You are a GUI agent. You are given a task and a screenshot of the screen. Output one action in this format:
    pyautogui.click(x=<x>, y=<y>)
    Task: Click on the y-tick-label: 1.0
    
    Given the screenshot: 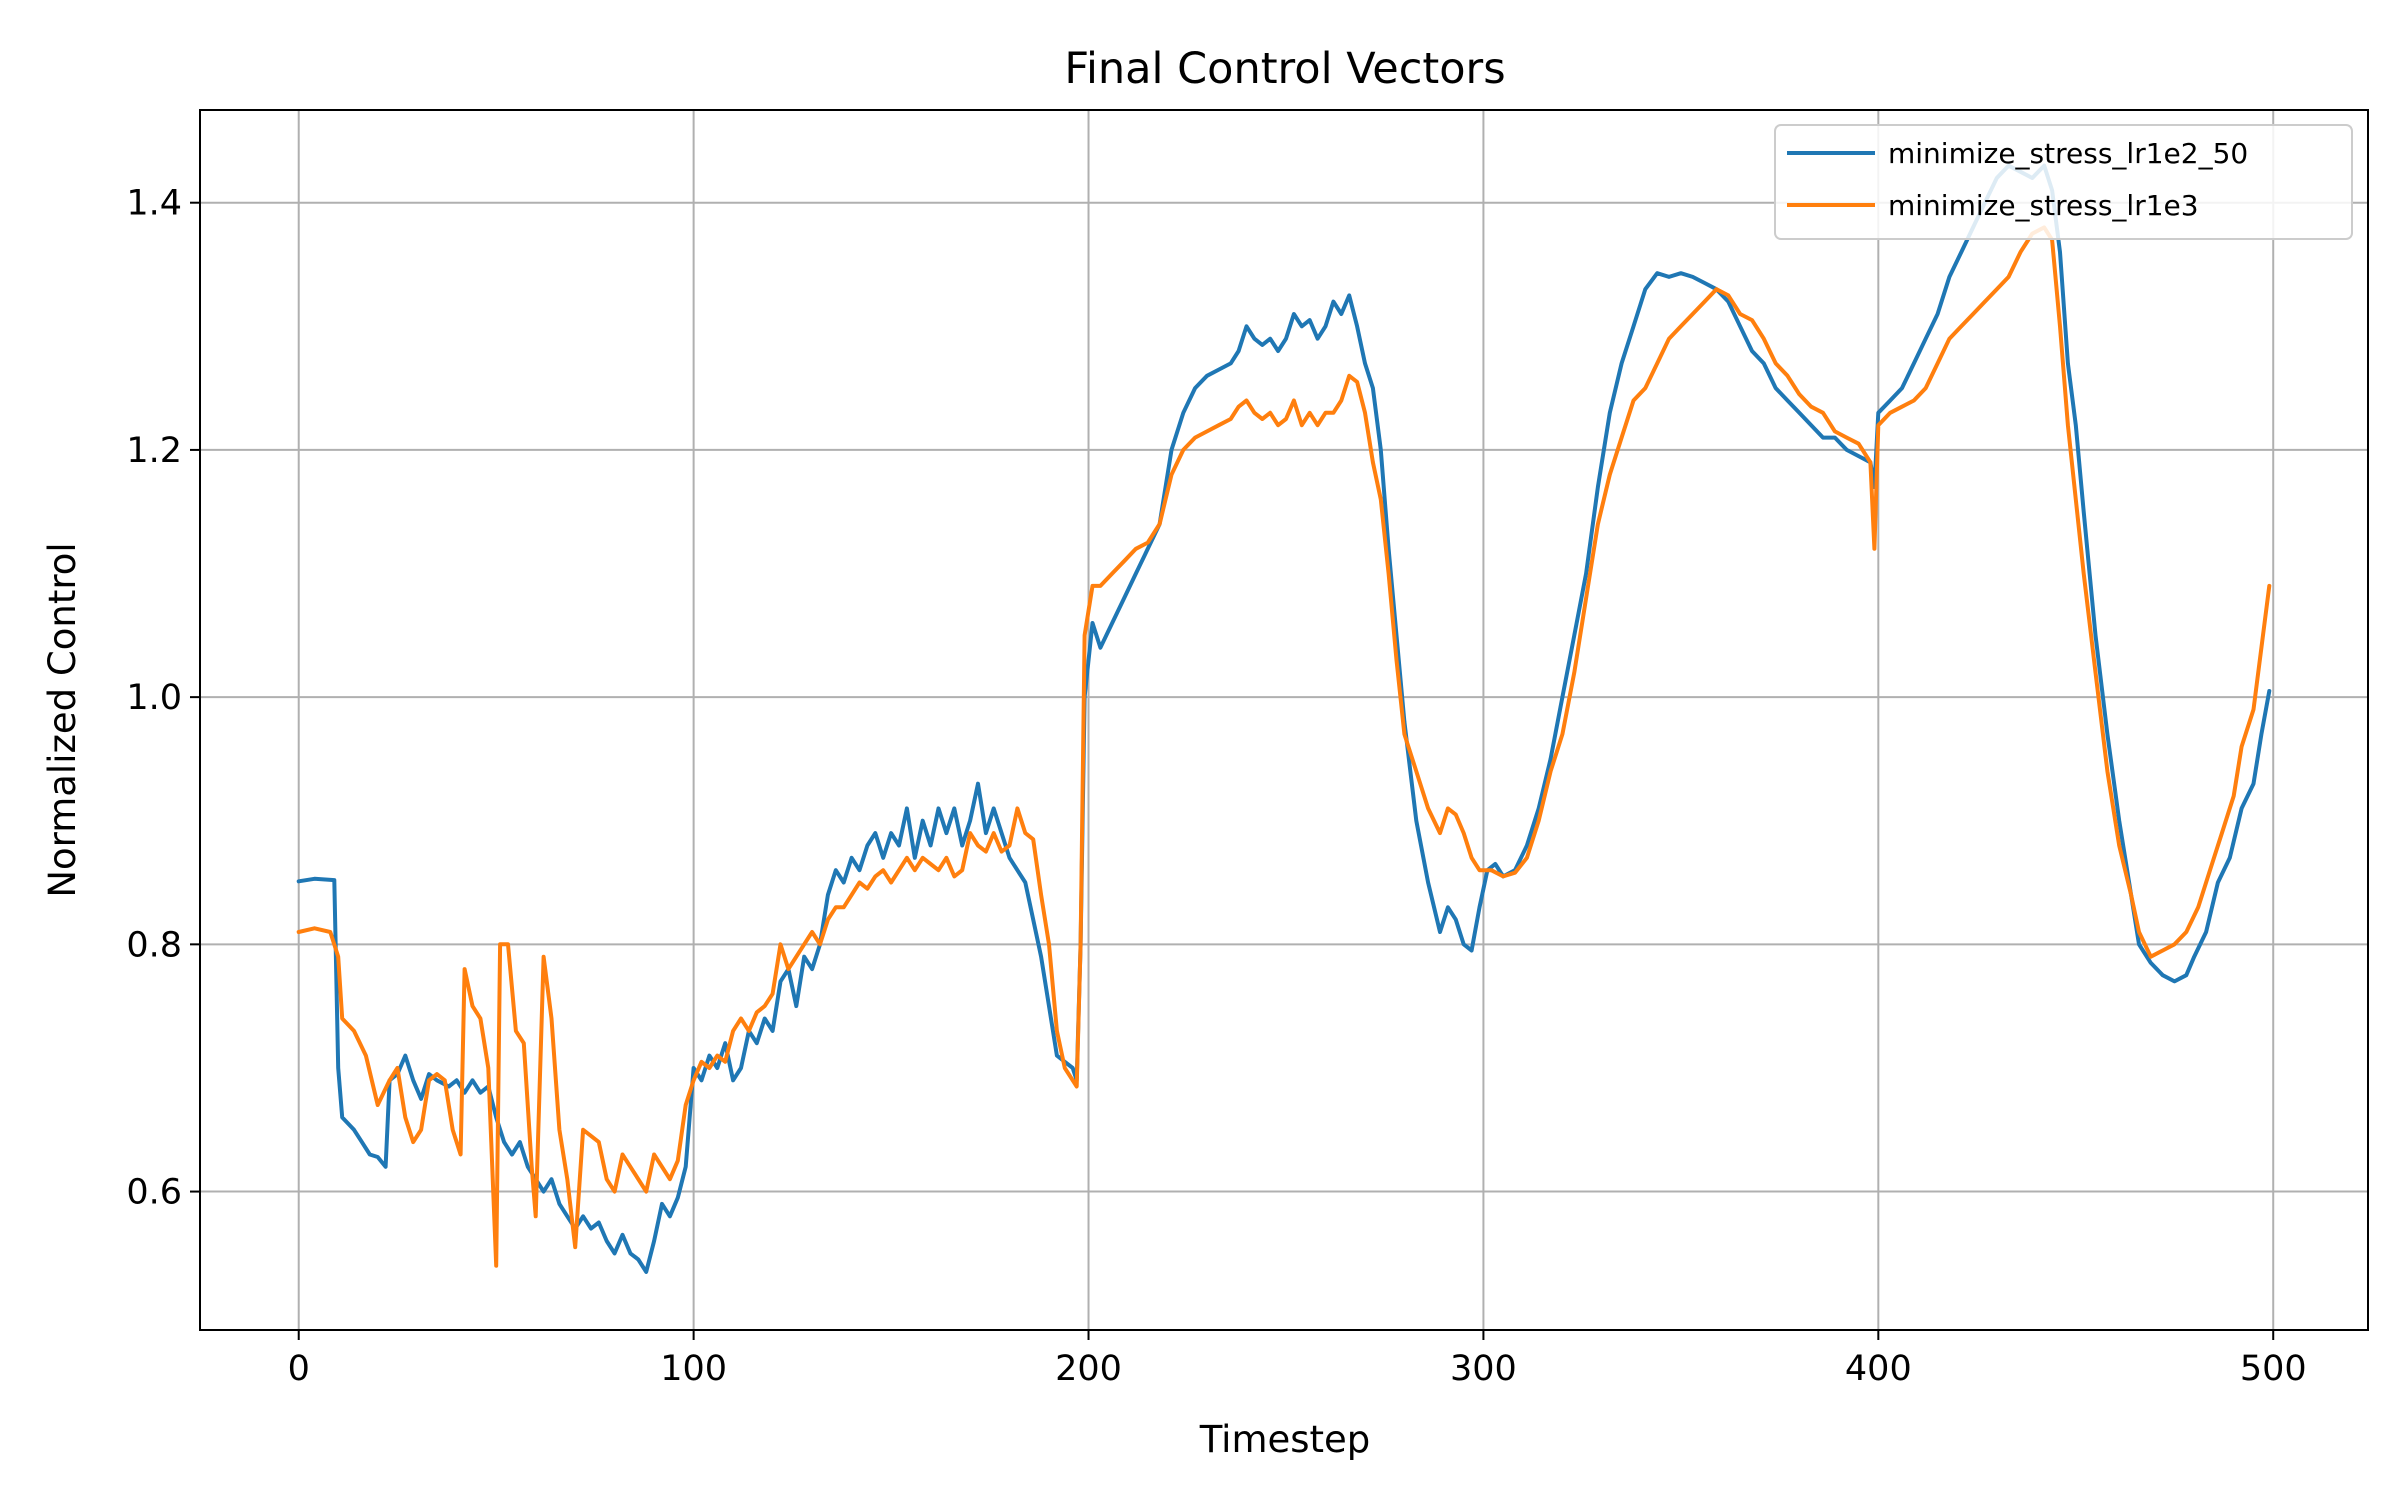 What is the action you would take?
    pyautogui.click(x=154, y=698)
    